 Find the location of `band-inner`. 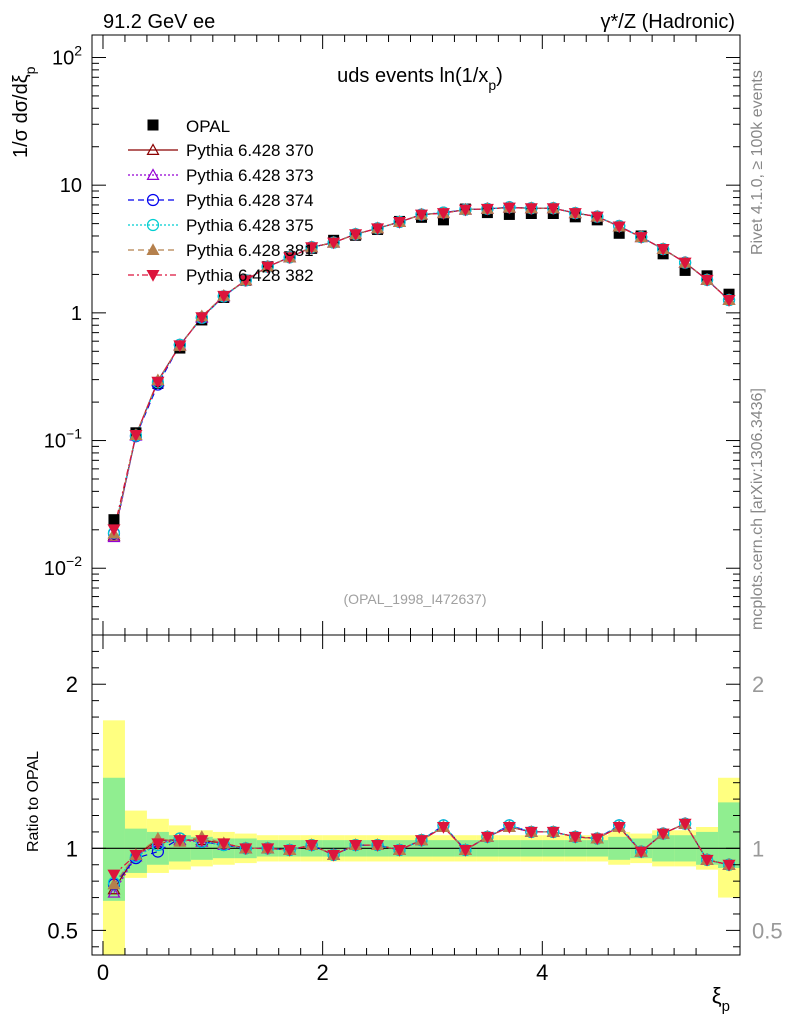

band-inner is located at coordinates (729, 835).